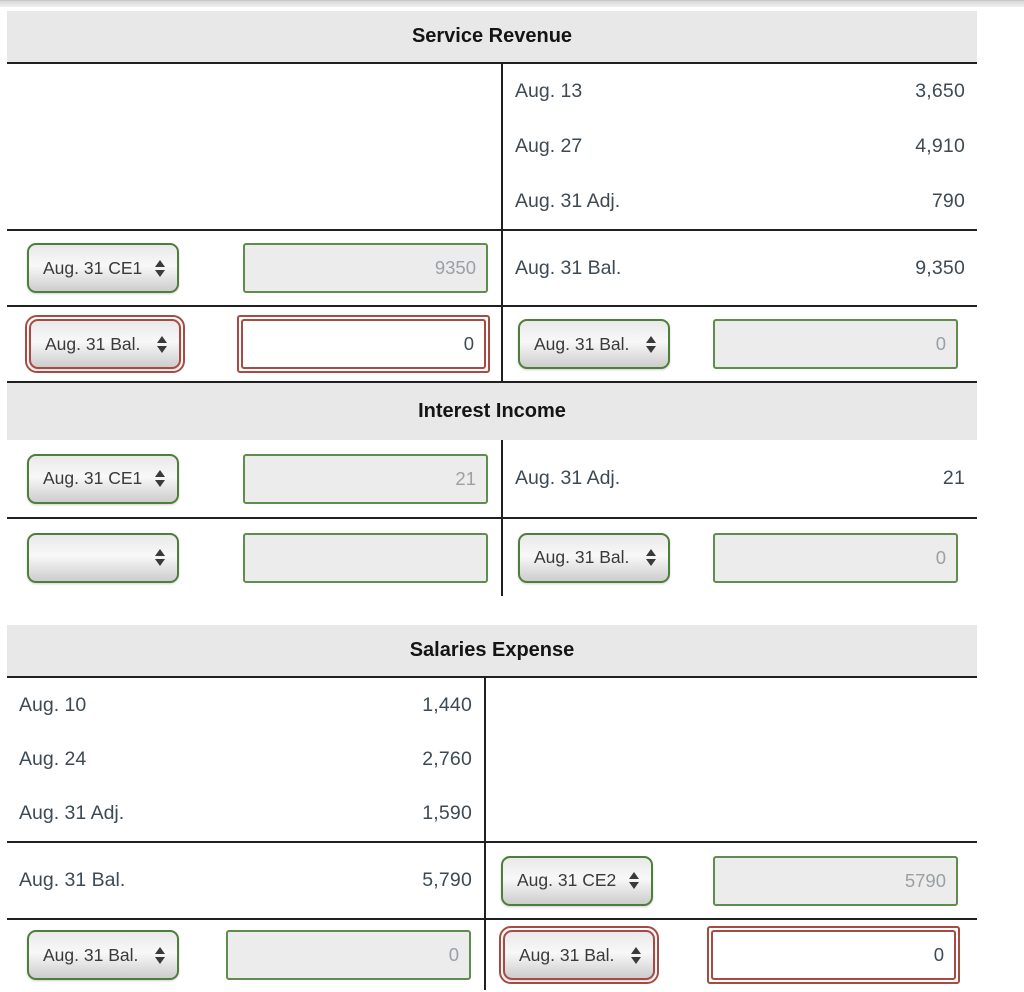  I want to click on account-title: Service Revenue, so click(492, 37).